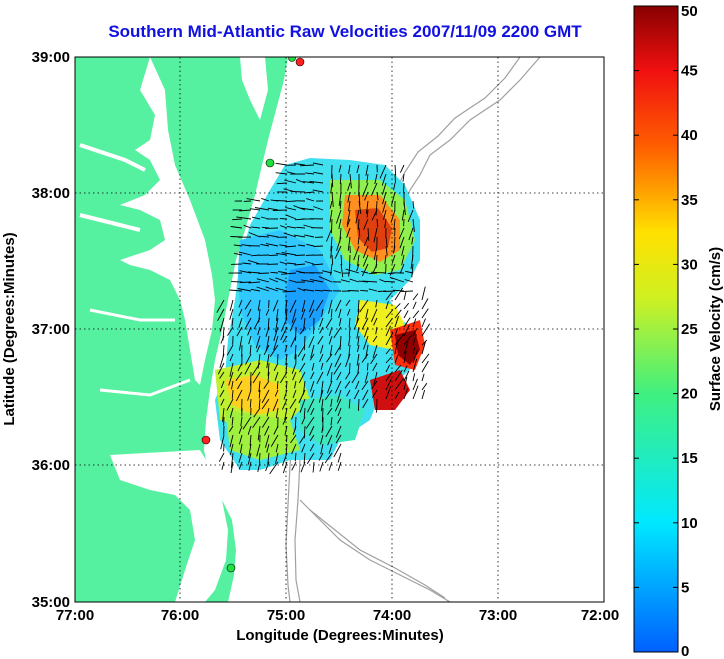 This screenshot has width=724, height=659. What do you see at coordinates (600, 615) in the screenshot?
I see `x-tick-label: 72:00` at bounding box center [600, 615].